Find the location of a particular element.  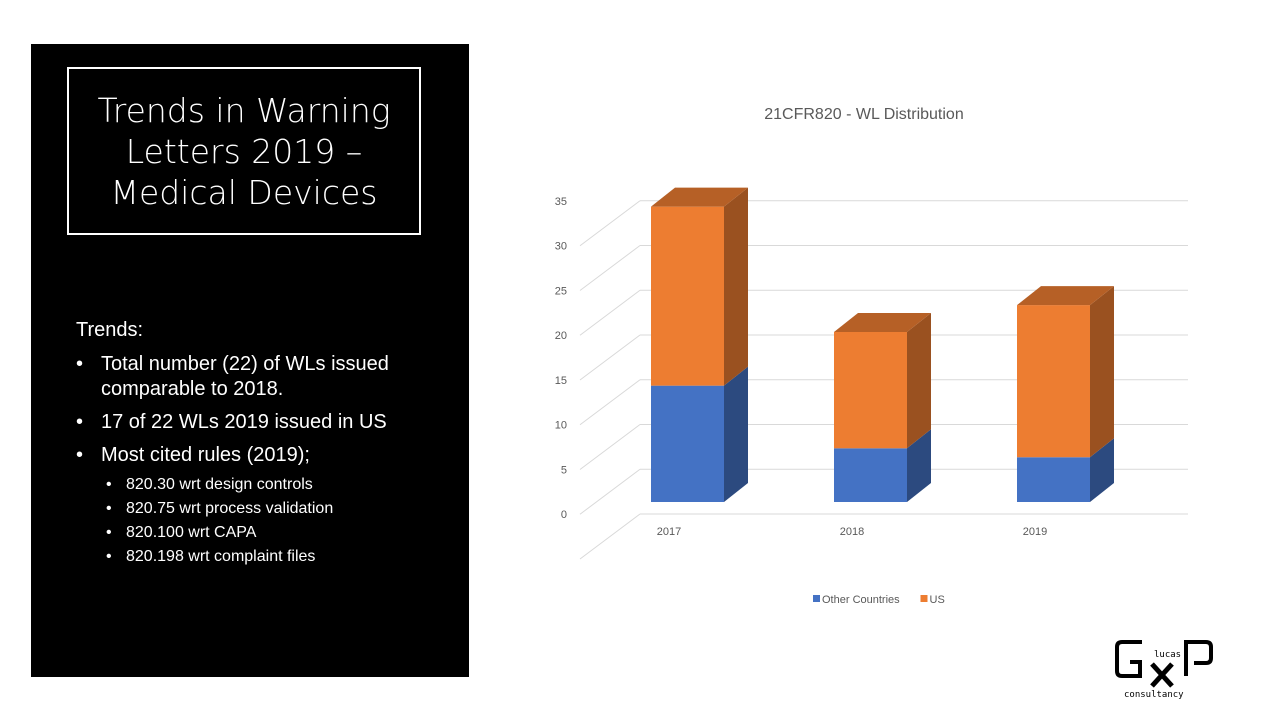

gxp-logo: lucas consultancy is located at coordinates (1164, 670).